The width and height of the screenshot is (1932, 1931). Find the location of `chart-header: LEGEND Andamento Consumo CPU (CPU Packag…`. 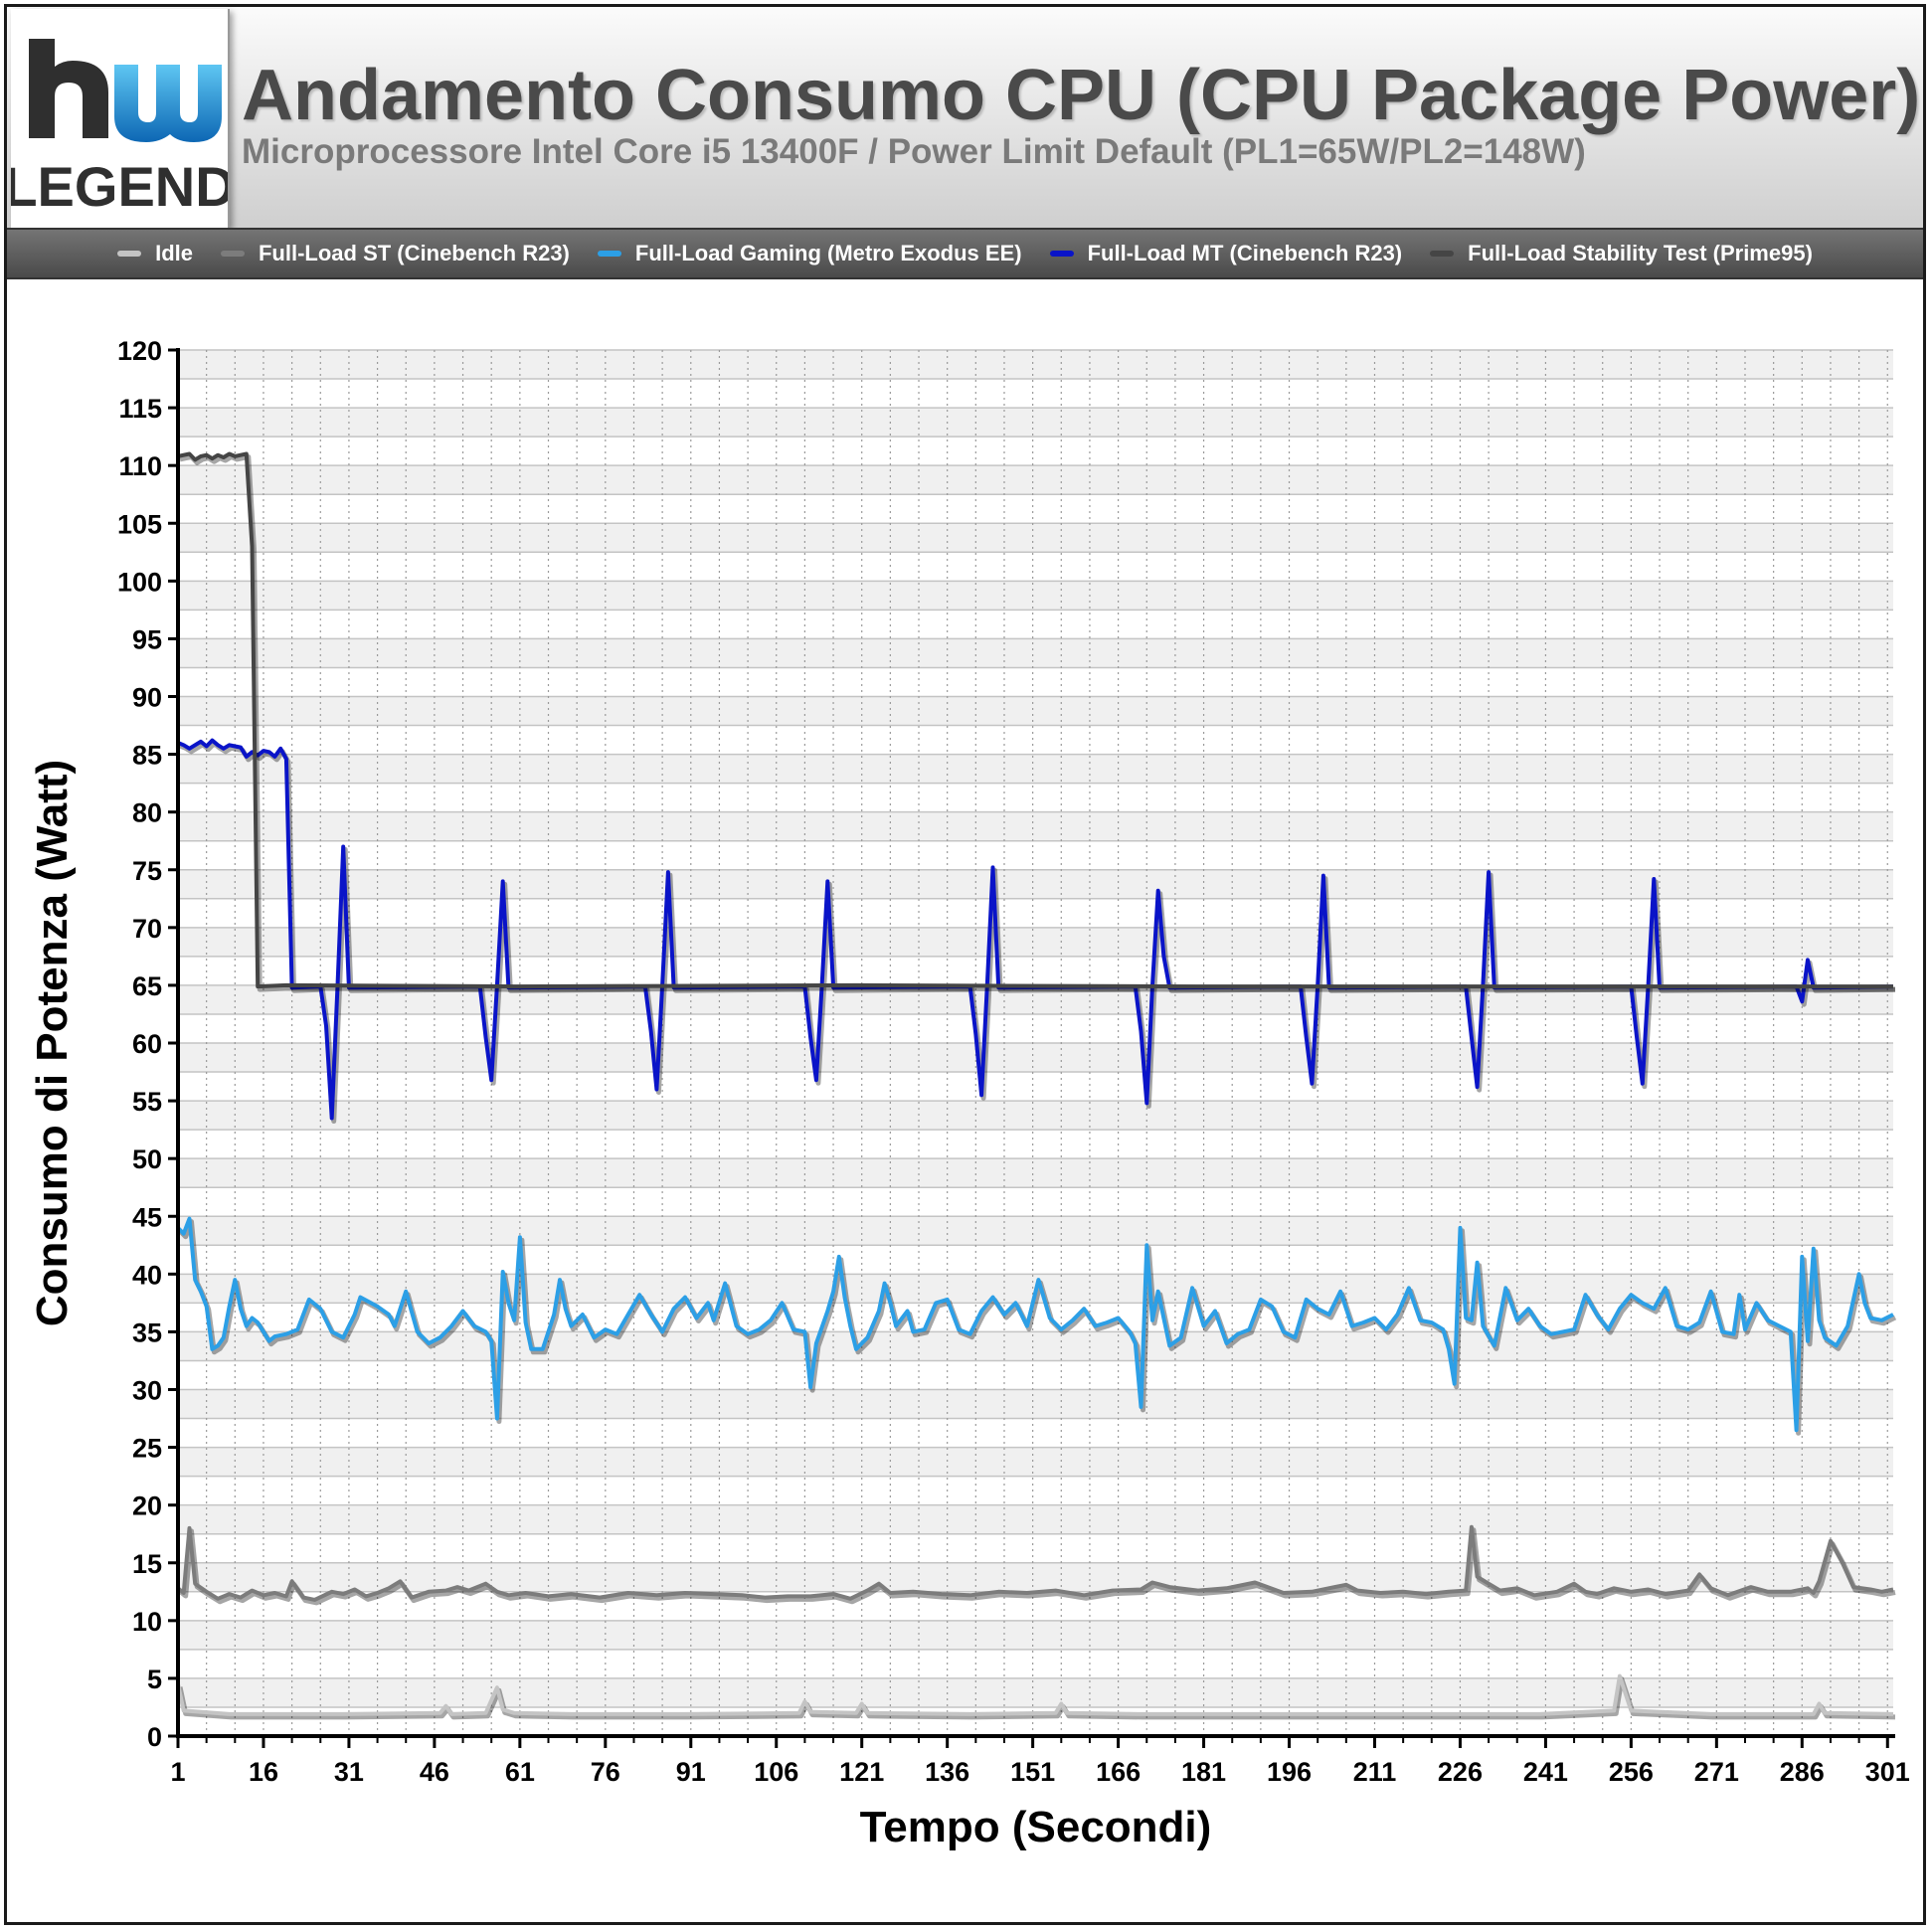

chart-header: LEGEND Andamento Consumo CPU (CPU Packag… is located at coordinates (965, 119).